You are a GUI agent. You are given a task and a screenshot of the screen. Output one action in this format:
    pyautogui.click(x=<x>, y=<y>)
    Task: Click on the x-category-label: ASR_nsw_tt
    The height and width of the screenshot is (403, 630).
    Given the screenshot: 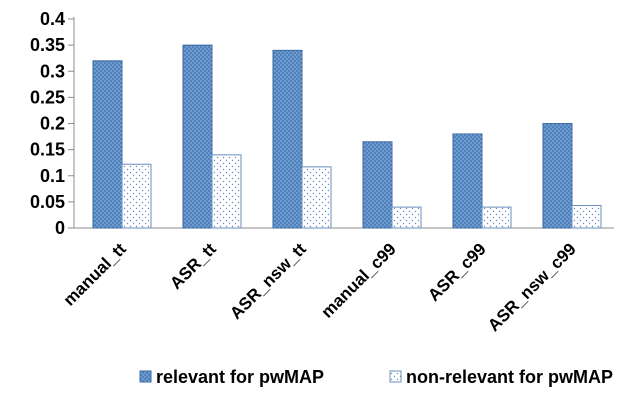 What is the action you would take?
    pyautogui.click(x=268, y=281)
    